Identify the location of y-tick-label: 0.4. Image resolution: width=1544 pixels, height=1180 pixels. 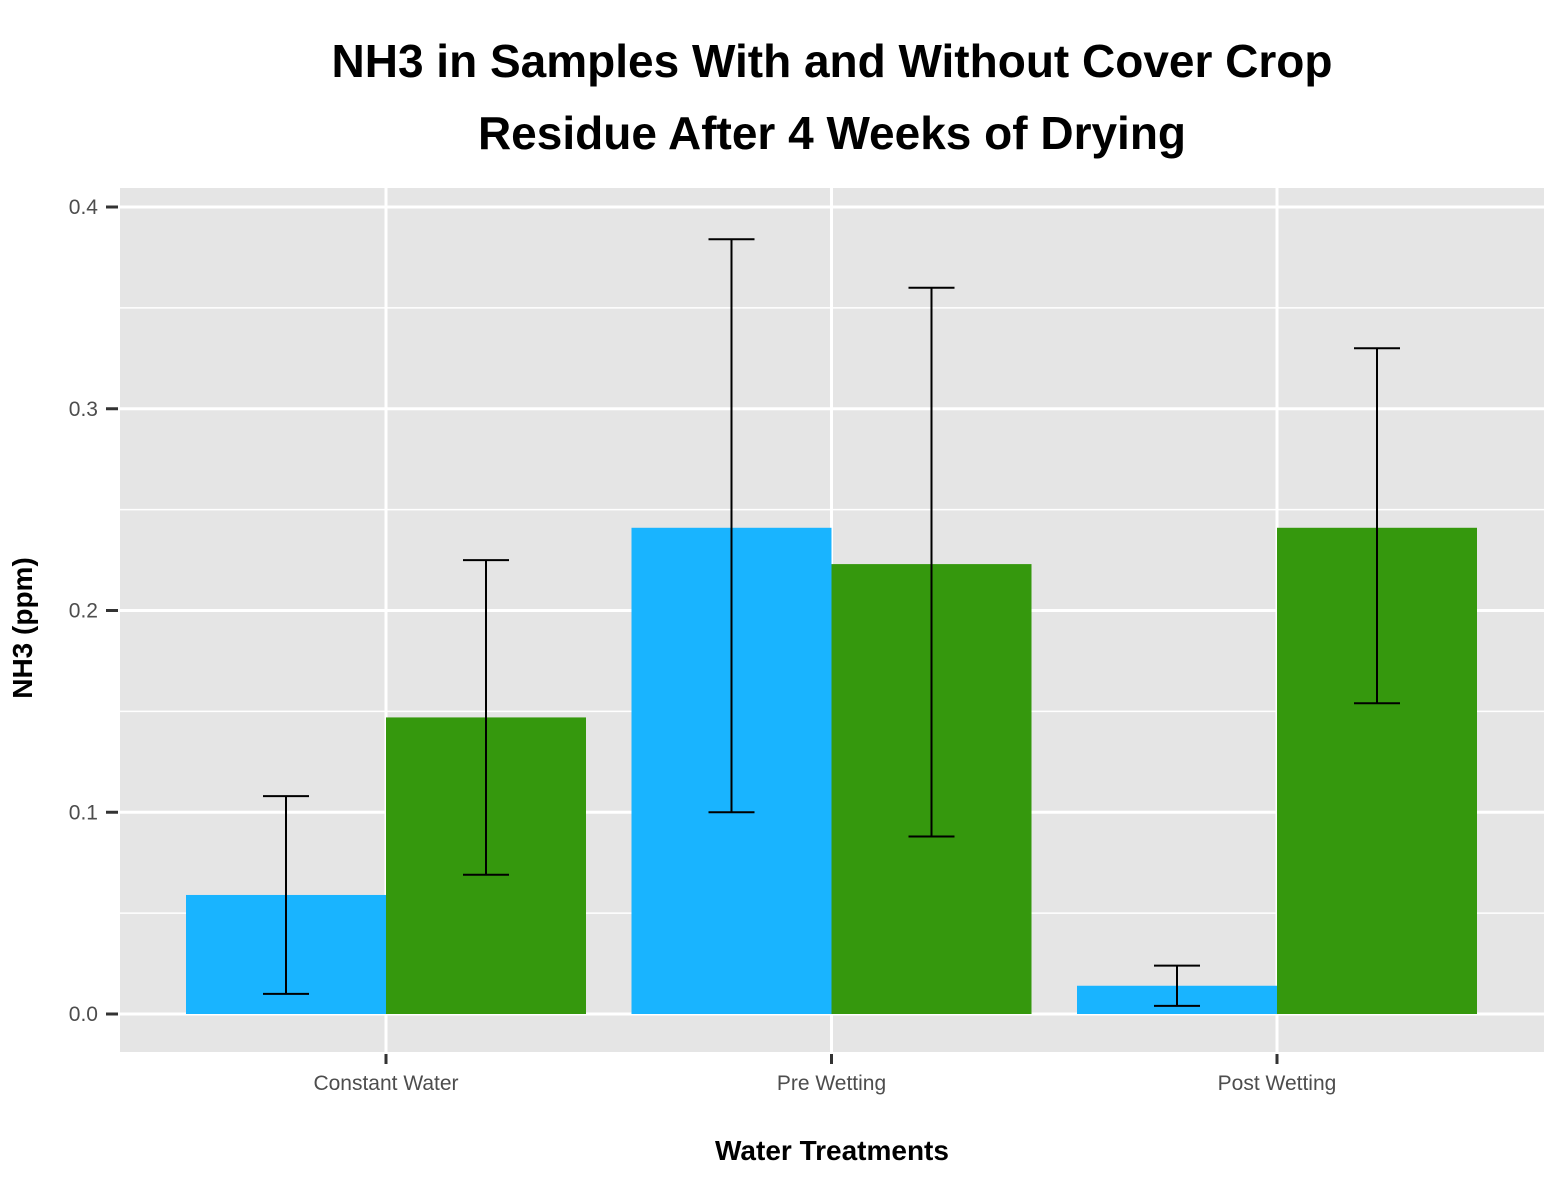
(84, 207).